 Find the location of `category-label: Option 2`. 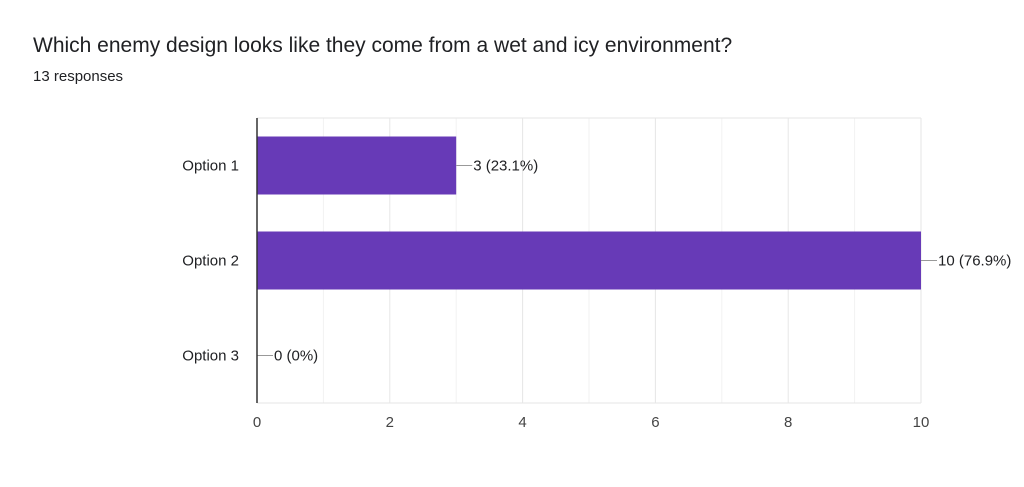

category-label: Option 2 is located at coordinates (210, 261).